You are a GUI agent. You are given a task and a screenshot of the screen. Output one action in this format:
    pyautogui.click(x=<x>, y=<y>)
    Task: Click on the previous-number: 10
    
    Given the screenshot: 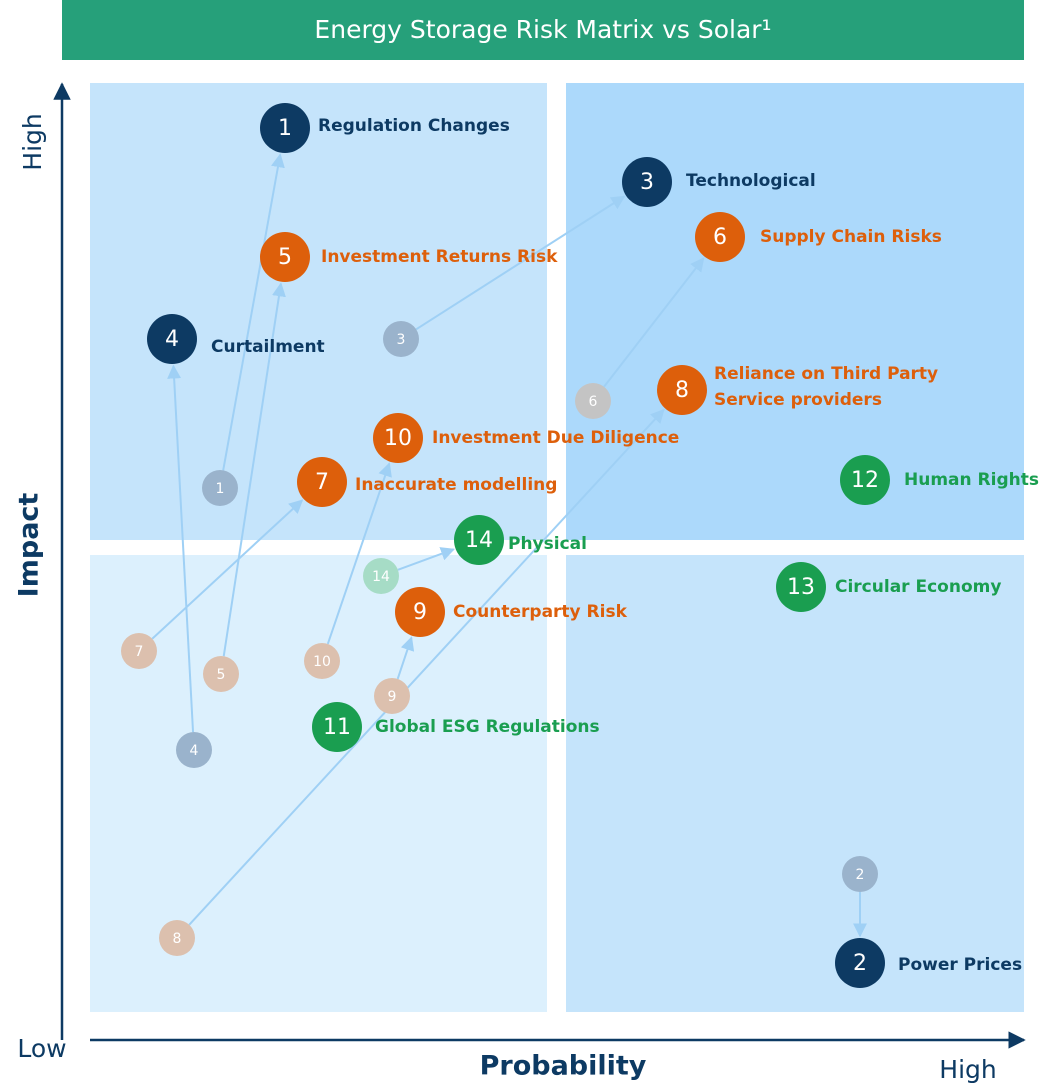 What is the action you would take?
    pyautogui.click(x=322, y=662)
    